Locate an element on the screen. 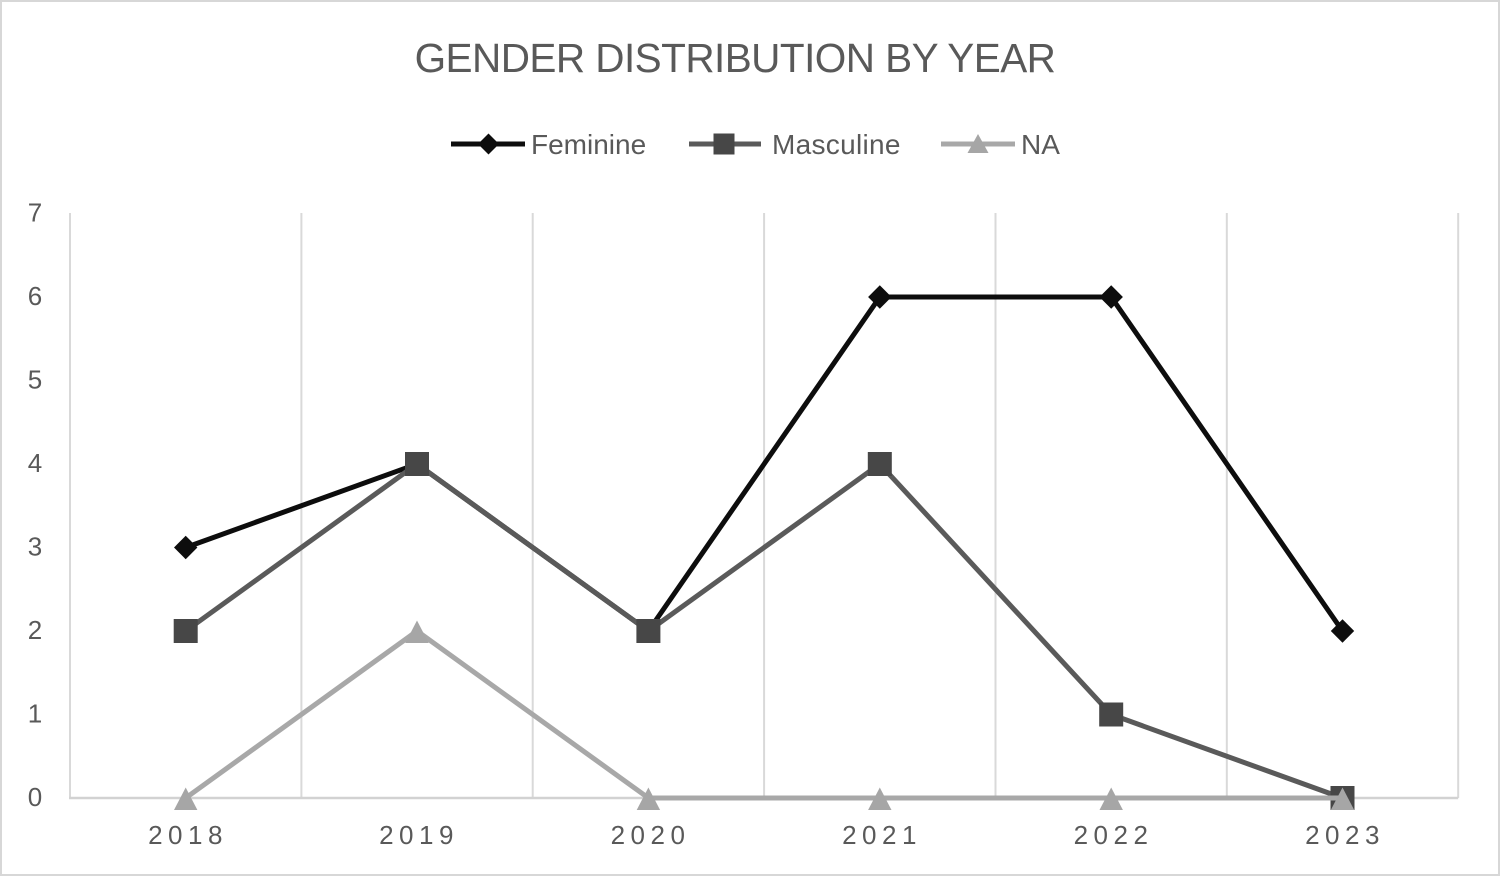 The height and width of the screenshot is (876, 1500). svg-text: 7 is located at coordinates (35, 213).